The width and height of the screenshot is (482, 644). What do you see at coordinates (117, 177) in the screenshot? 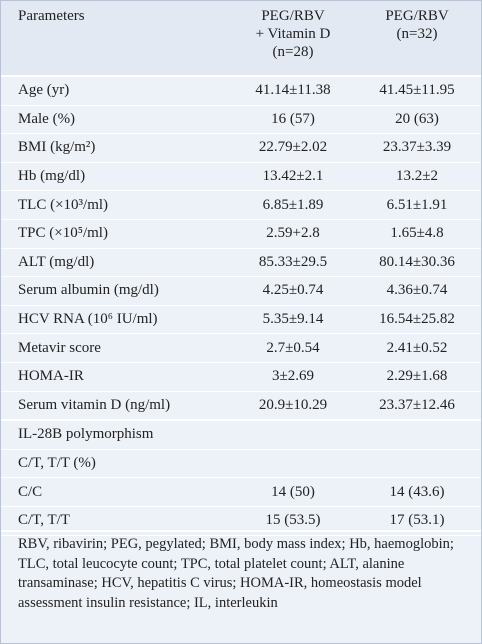
I see `row-label: Hb (mg/dl)` at bounding box center [117, 177].